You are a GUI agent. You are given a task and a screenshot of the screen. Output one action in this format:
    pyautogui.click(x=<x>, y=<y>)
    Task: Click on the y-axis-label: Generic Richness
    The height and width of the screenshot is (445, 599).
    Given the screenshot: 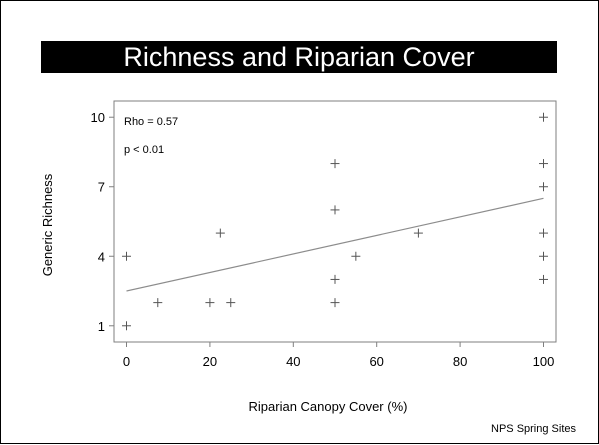 What is the action you would take?
    pyautogui.click(x=47, y=224)
    